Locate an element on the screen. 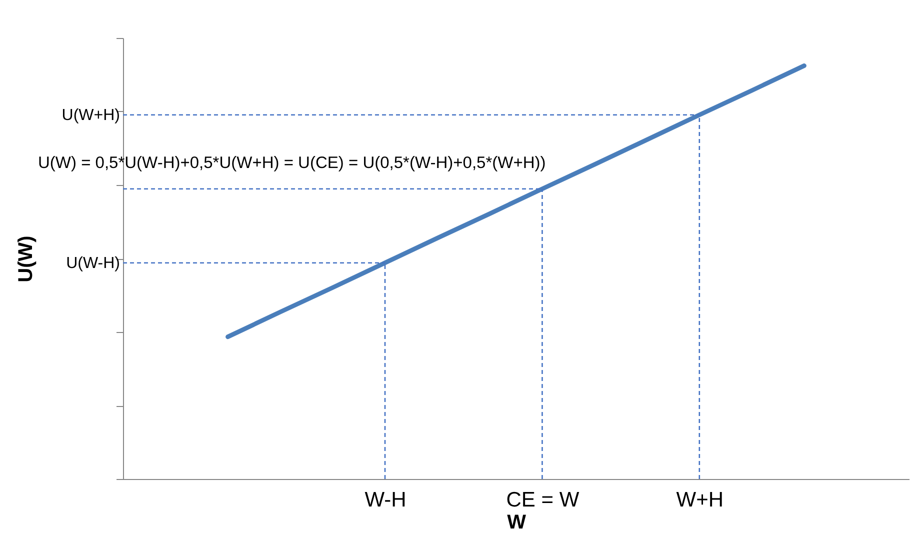 The width and height of the screenshot is (910, 554). x-tick-label: W-H is located at coordinates (385, 500).